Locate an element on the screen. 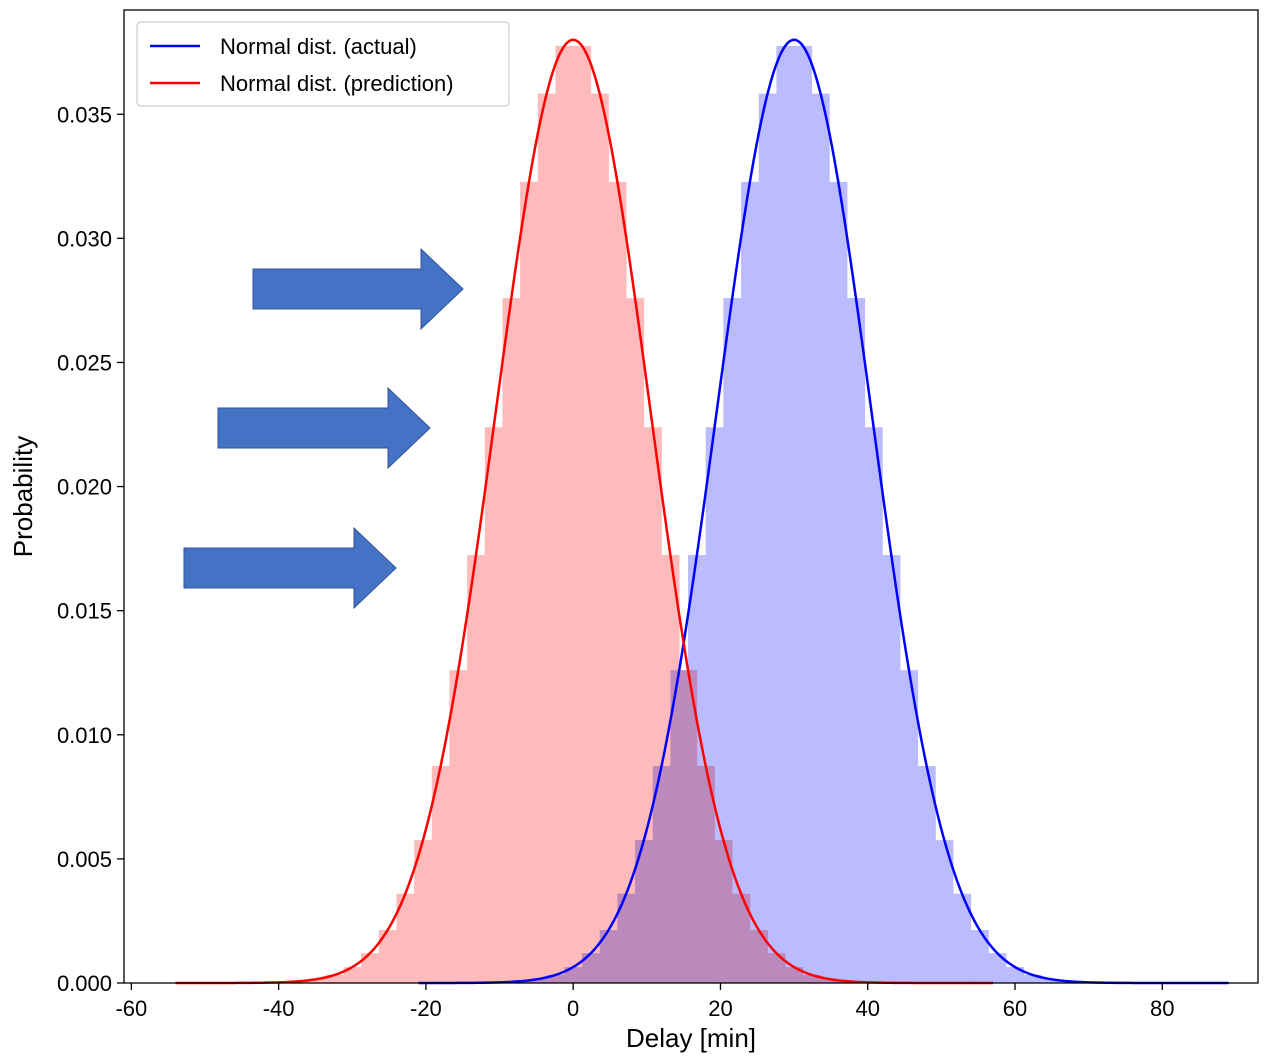 The width and height of the screenshot is (1272, 1061). annotation-arrows is located at coordinates (323, 428).